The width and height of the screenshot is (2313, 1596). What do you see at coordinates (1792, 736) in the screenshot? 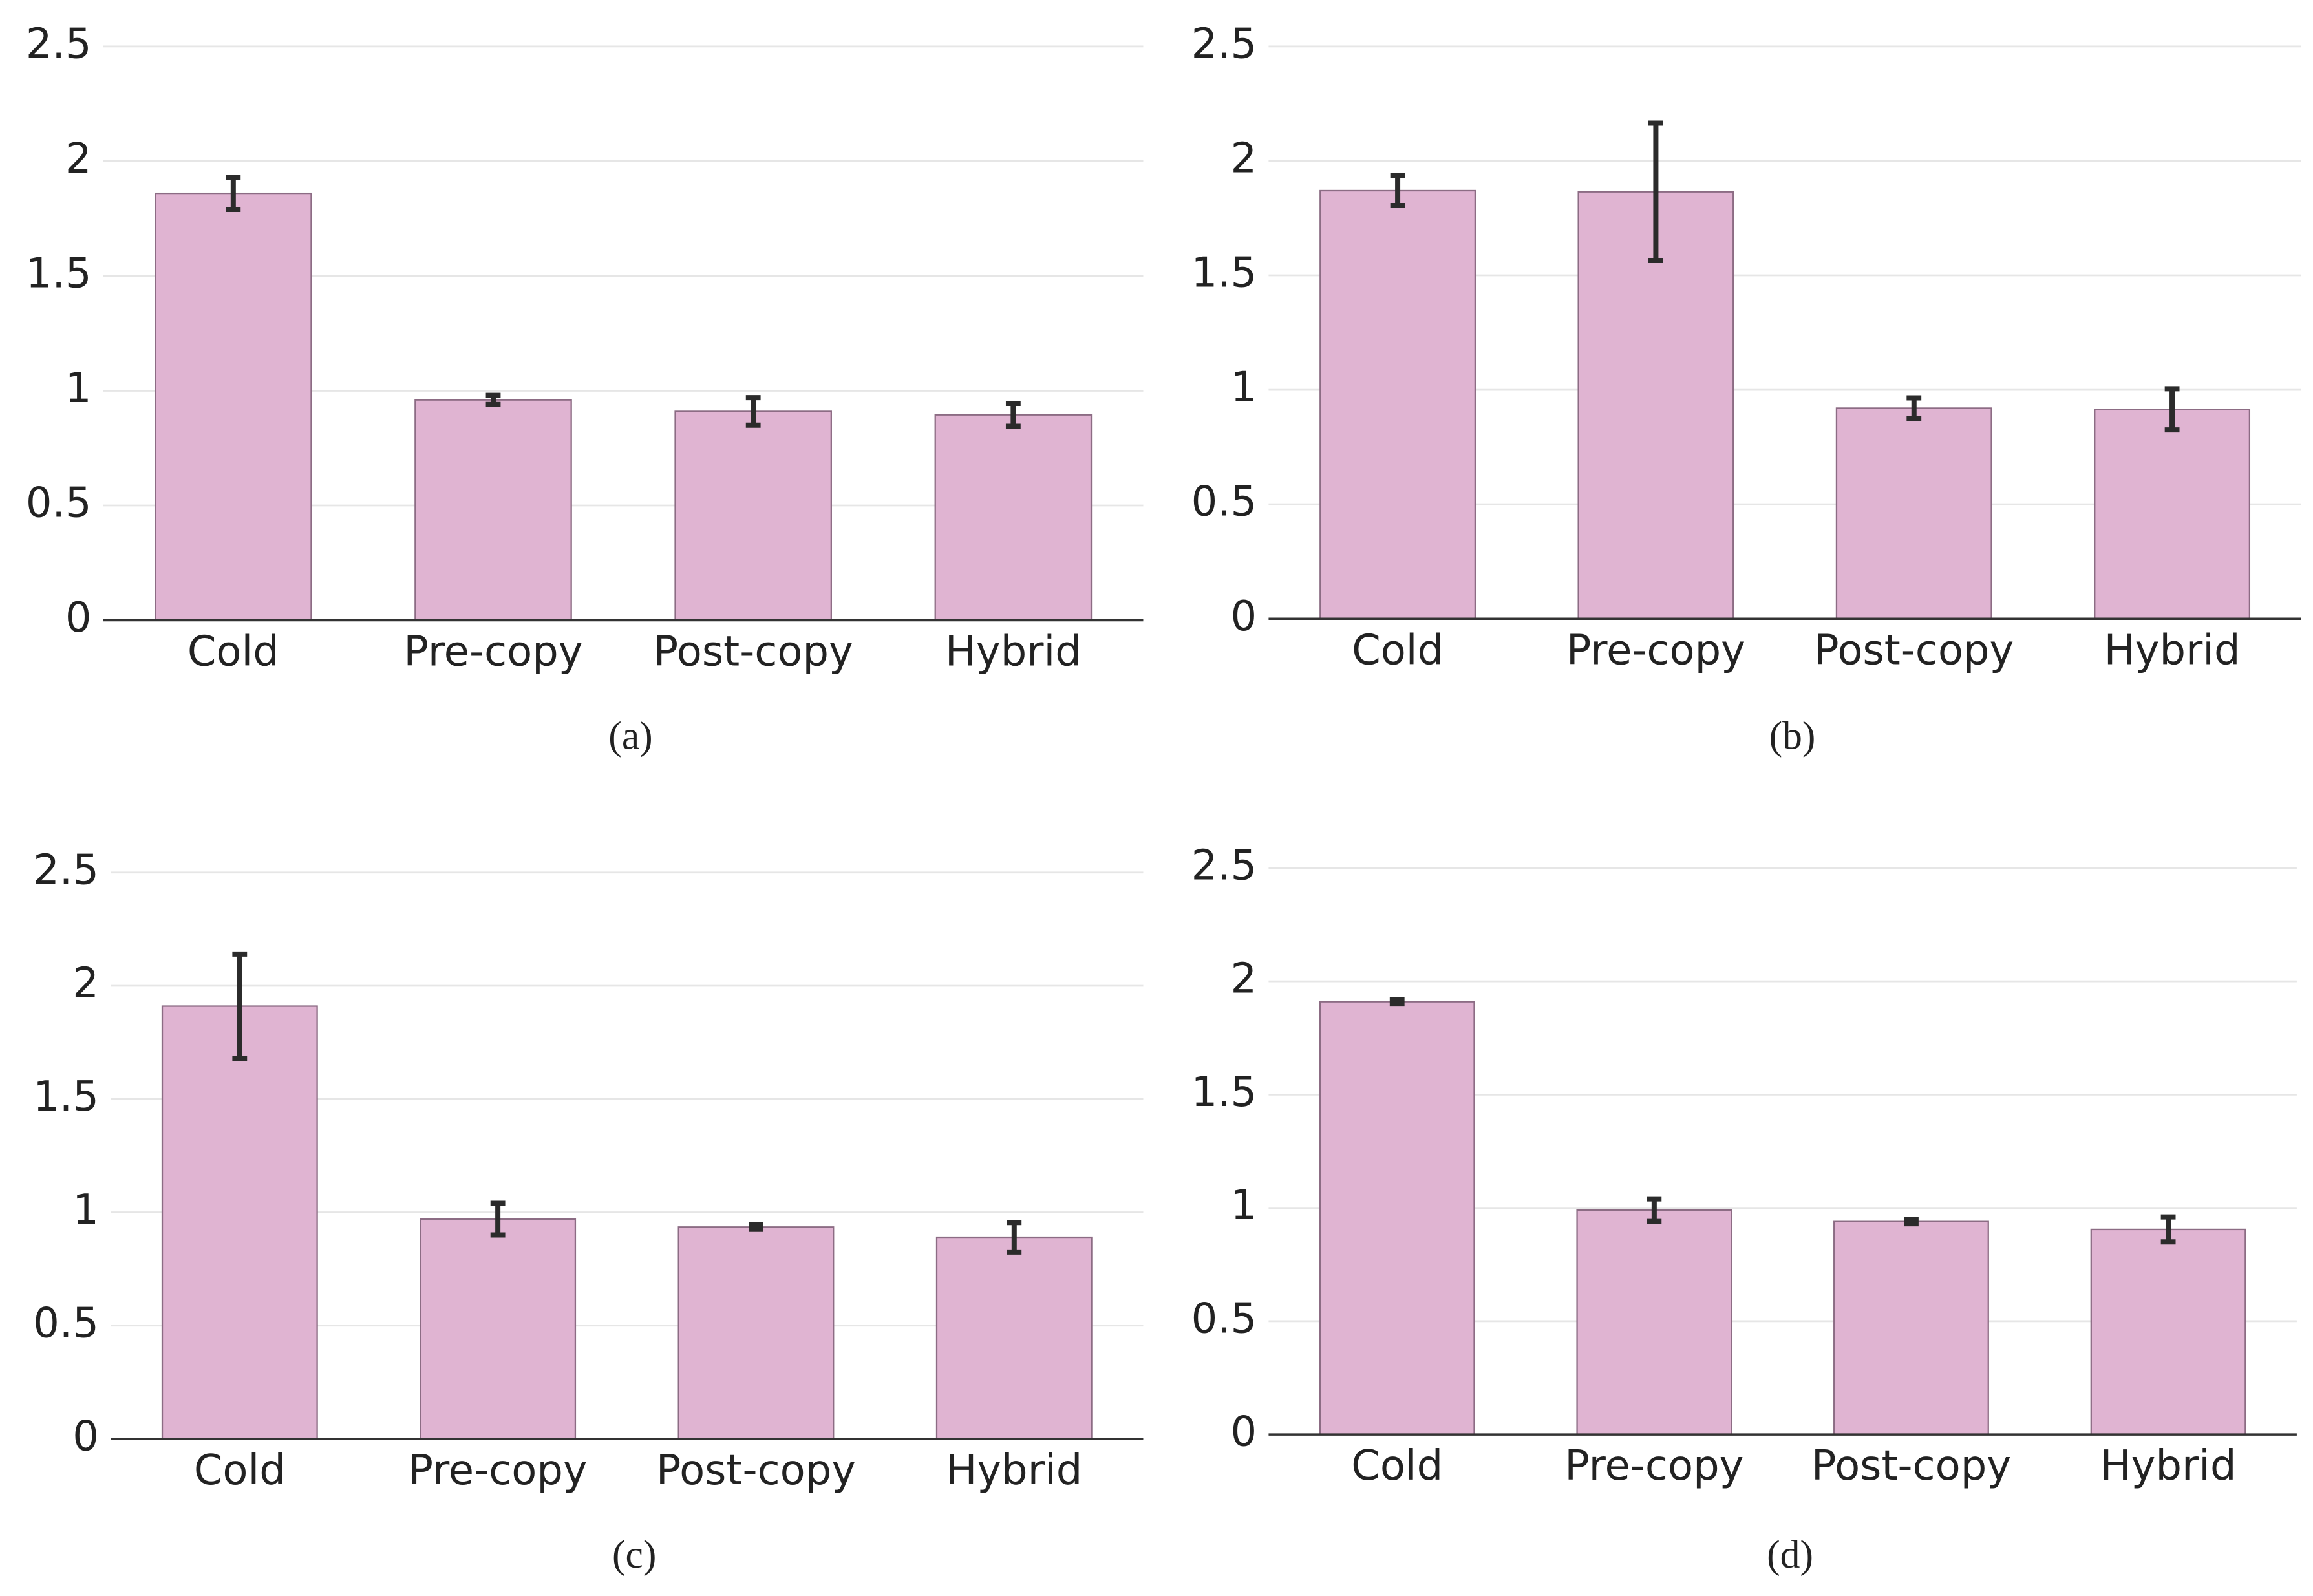
I see `caption: (b)` at bounding box center [1792, 736].